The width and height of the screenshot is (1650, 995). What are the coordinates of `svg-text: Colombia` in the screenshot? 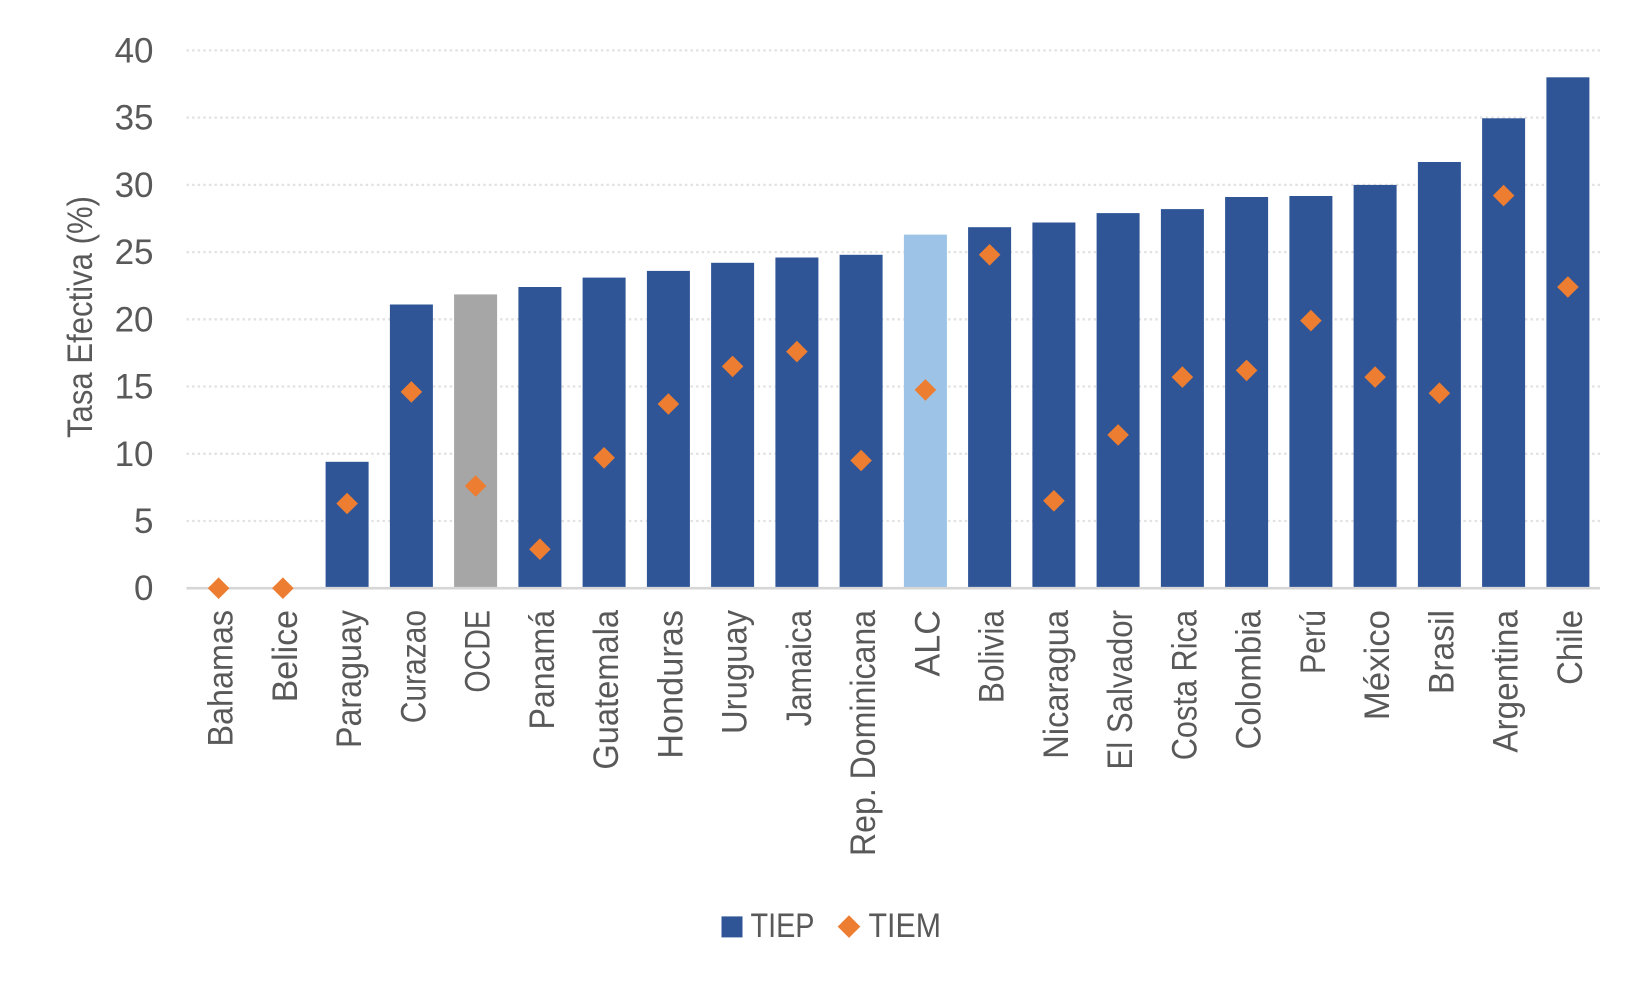 It's located at (1249, 680).